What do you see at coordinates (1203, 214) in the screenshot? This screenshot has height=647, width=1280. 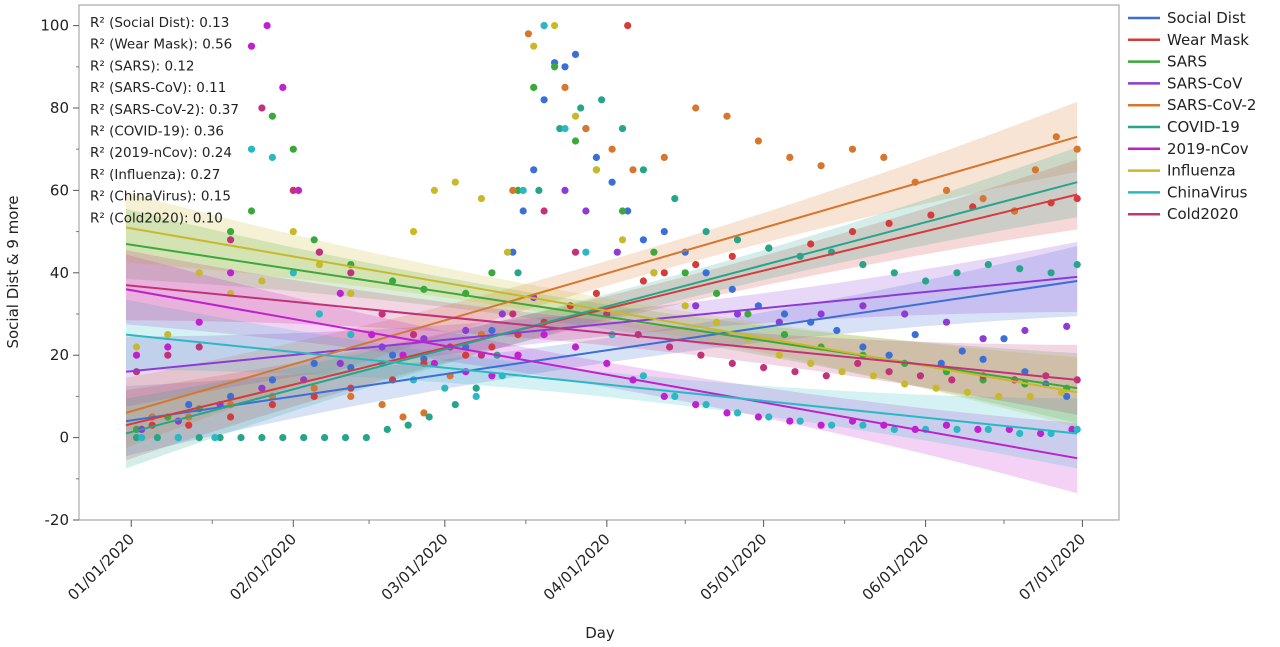 I see `legend-label: Cold2020` at bounding box center [1203, 214].